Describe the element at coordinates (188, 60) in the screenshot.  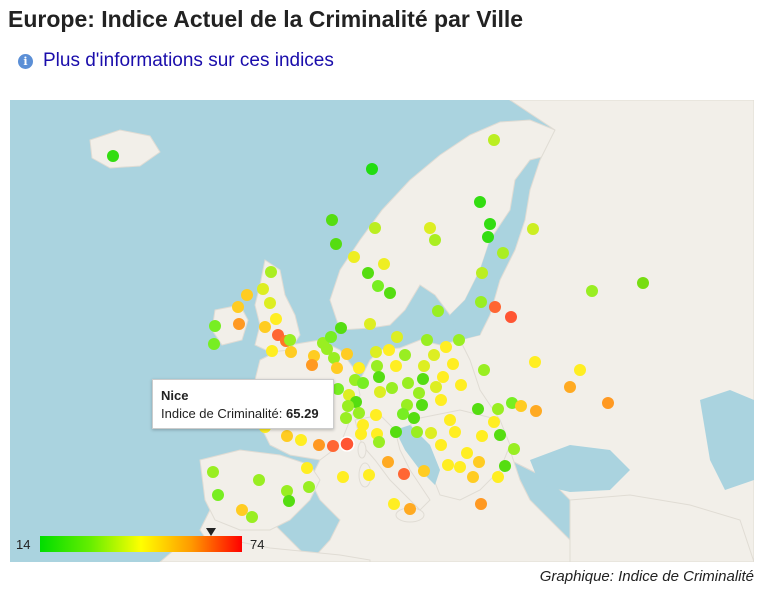
I see `more-info-link: Plus d'informations sur ces indices` at that location.